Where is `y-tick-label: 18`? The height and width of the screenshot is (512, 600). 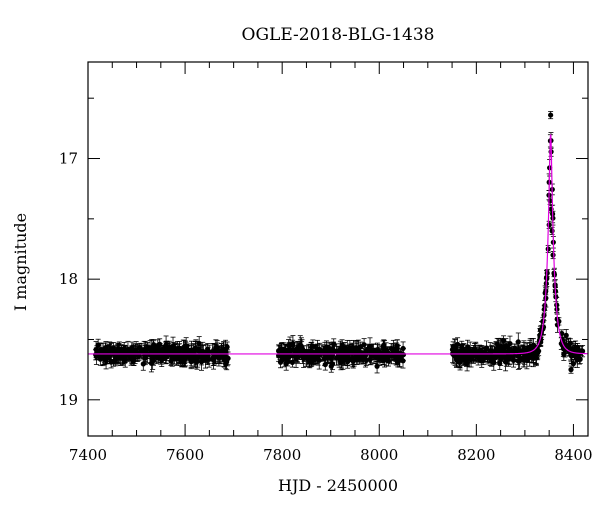 y-tick-label: 18 is located at coordinates (68, 279).